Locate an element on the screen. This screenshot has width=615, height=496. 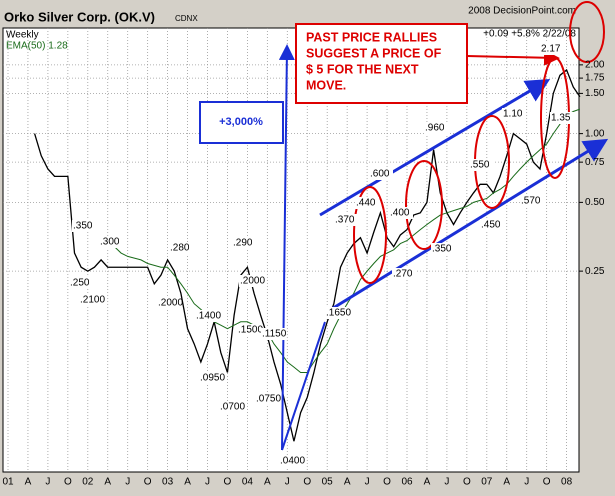
price-label: .440 is located at coordinates (366, 203).